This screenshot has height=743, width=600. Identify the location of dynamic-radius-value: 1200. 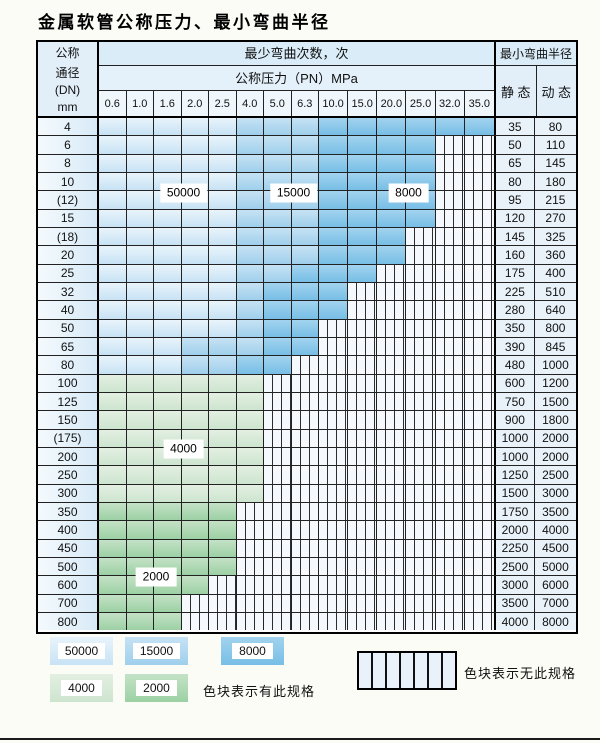
(555, 383).